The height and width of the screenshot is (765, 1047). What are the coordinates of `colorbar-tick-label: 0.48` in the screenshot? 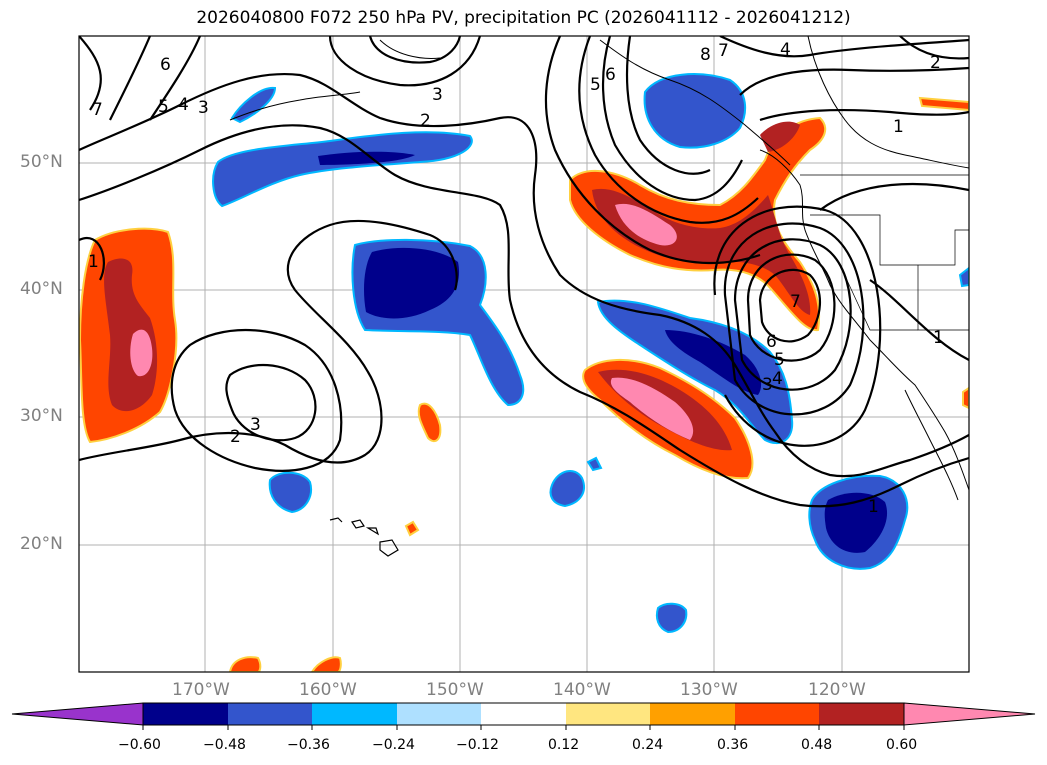 It's located at (817, 745).